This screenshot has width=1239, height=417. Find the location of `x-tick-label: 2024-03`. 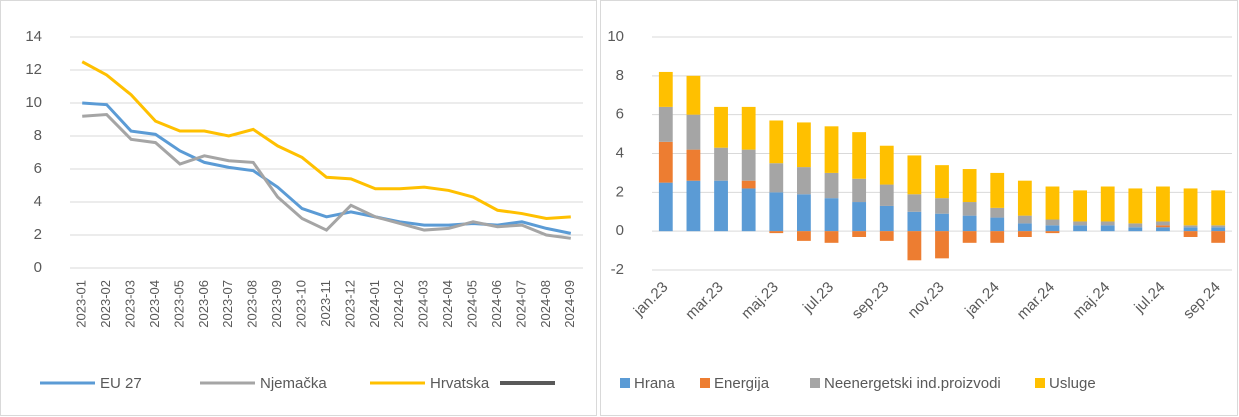

x-tick-label: 2024-03 is located at coordinates (423, 304).